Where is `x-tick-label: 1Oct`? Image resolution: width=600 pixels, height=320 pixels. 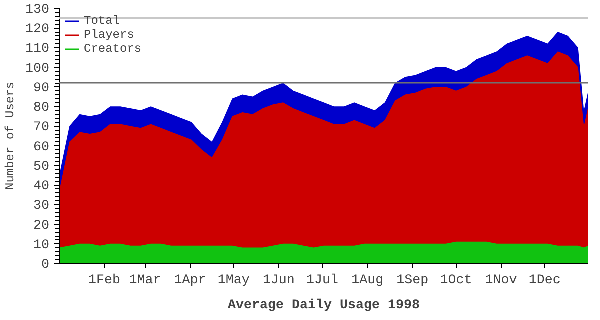 x-tick-label: 1Oct is located at coordinates (456, 281).